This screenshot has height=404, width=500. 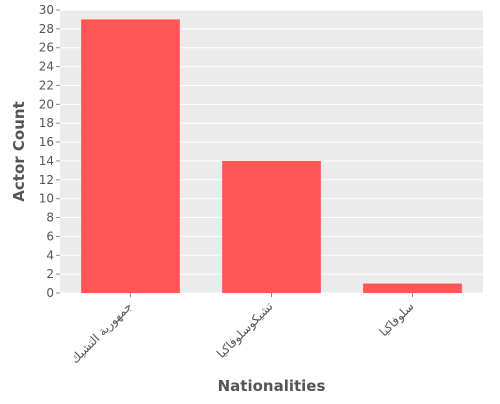 I want to click on y-tick-label: 10, so click(x=46, y=199).